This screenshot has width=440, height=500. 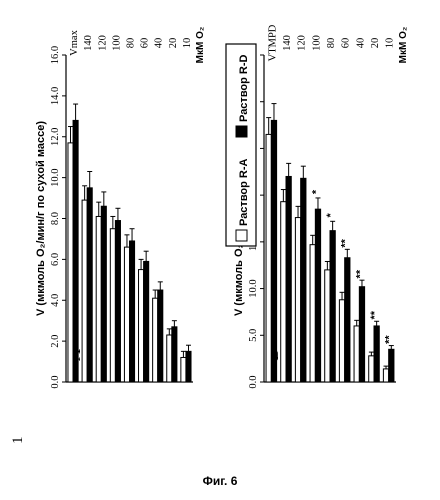 I want to click on value-tick-label: 16.0, so click(x=55, y=55).